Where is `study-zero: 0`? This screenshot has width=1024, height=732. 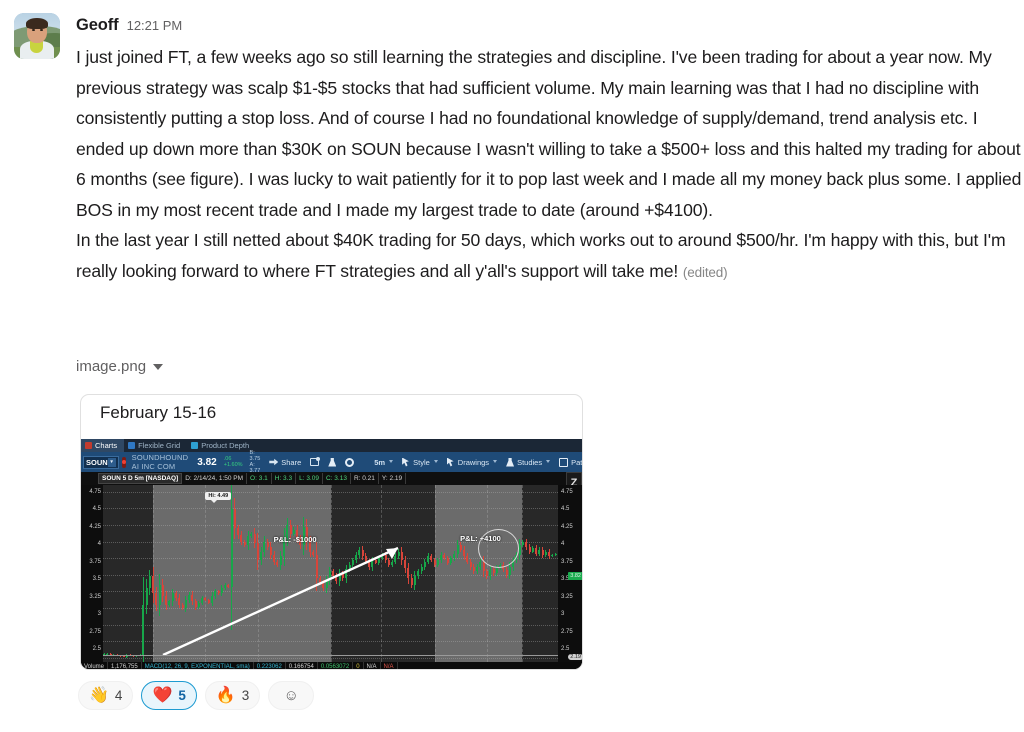 study-zero: 0 is located at coordinates (358, 665).